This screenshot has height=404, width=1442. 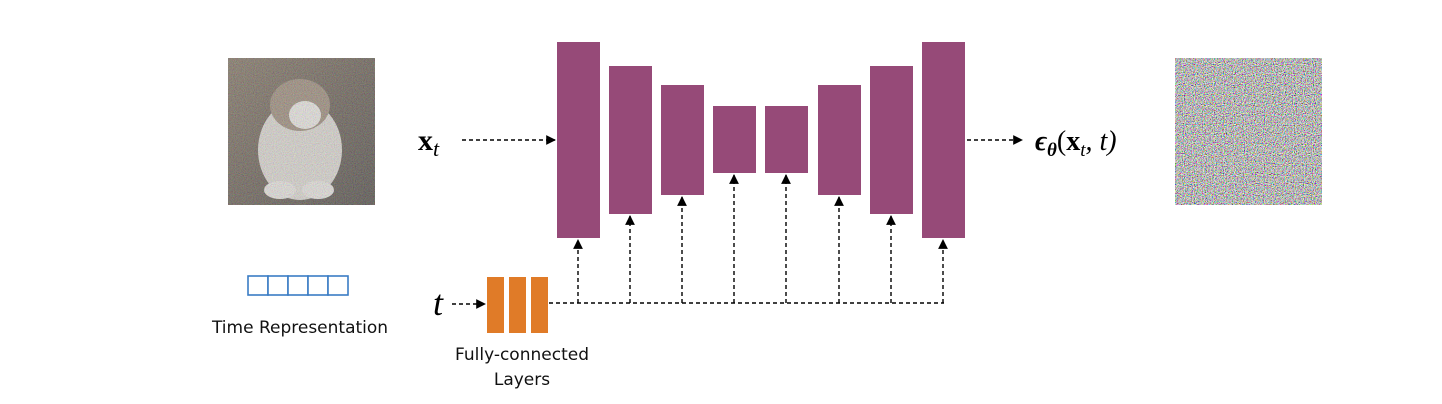 What do you see at coordinates (522, 380) in the screenshot?
I see `fc-label-line: Layers` at bounding box center [522, 380].